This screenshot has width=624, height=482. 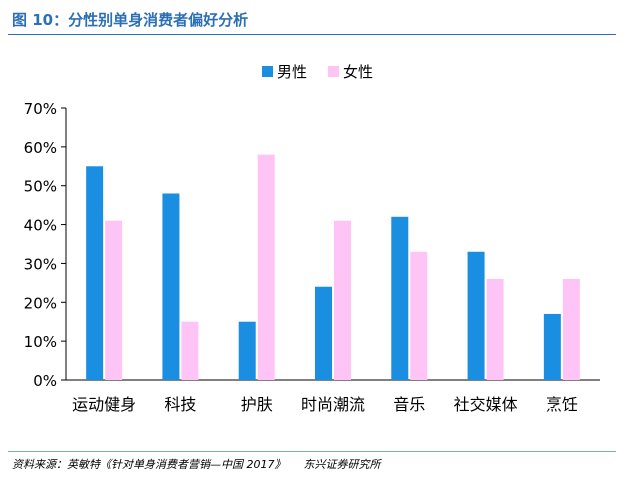 I want to click on x-category-label: 社交媒体, so click(x=486, y=404).